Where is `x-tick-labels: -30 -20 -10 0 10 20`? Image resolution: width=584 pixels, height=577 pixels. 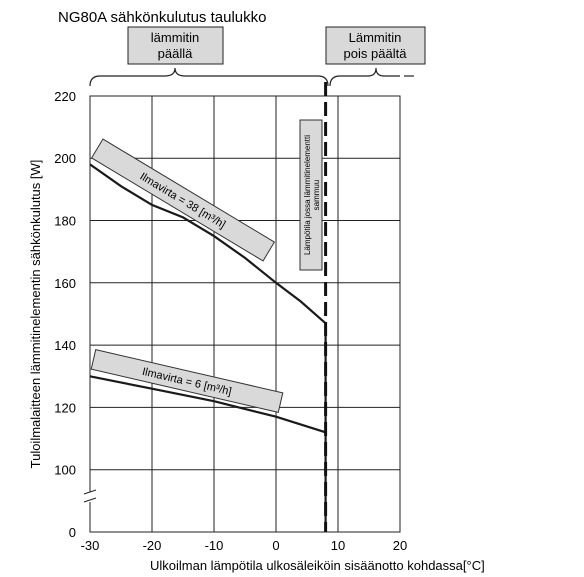 x-tick-labels: -30 -20 -10 0 10 20 is located at coordinates (244, 545).